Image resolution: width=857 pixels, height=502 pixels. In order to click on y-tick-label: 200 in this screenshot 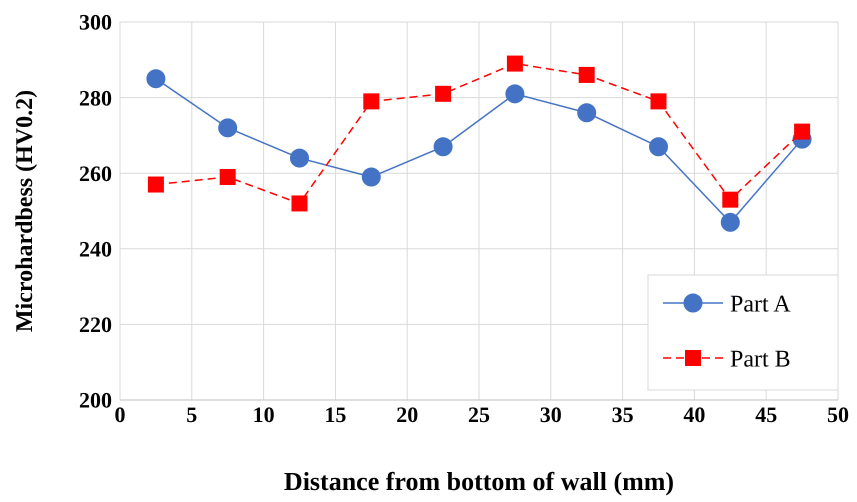, I will do `click(95, 400)`.